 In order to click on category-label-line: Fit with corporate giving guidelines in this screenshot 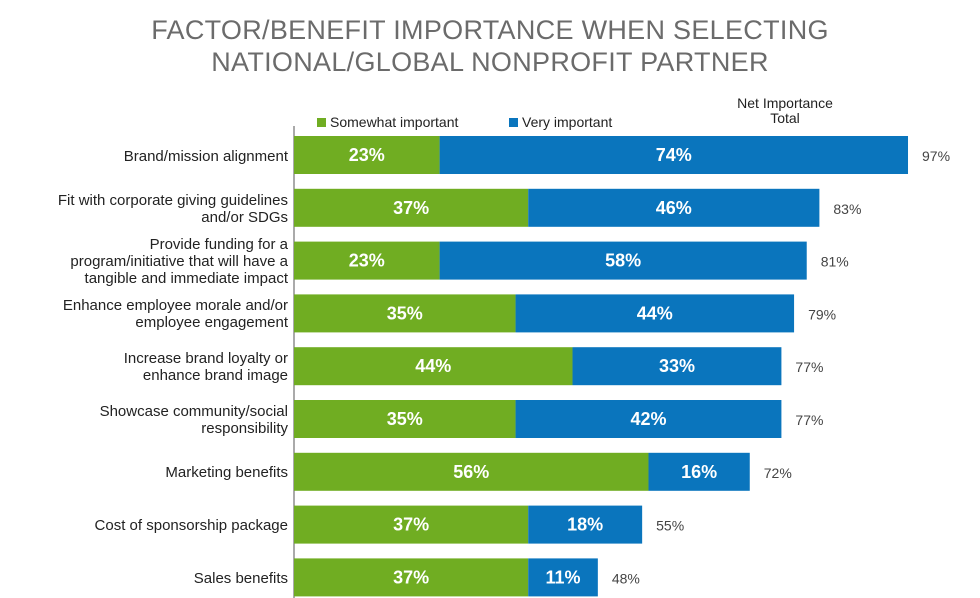, I will do `click(172, 200)`.